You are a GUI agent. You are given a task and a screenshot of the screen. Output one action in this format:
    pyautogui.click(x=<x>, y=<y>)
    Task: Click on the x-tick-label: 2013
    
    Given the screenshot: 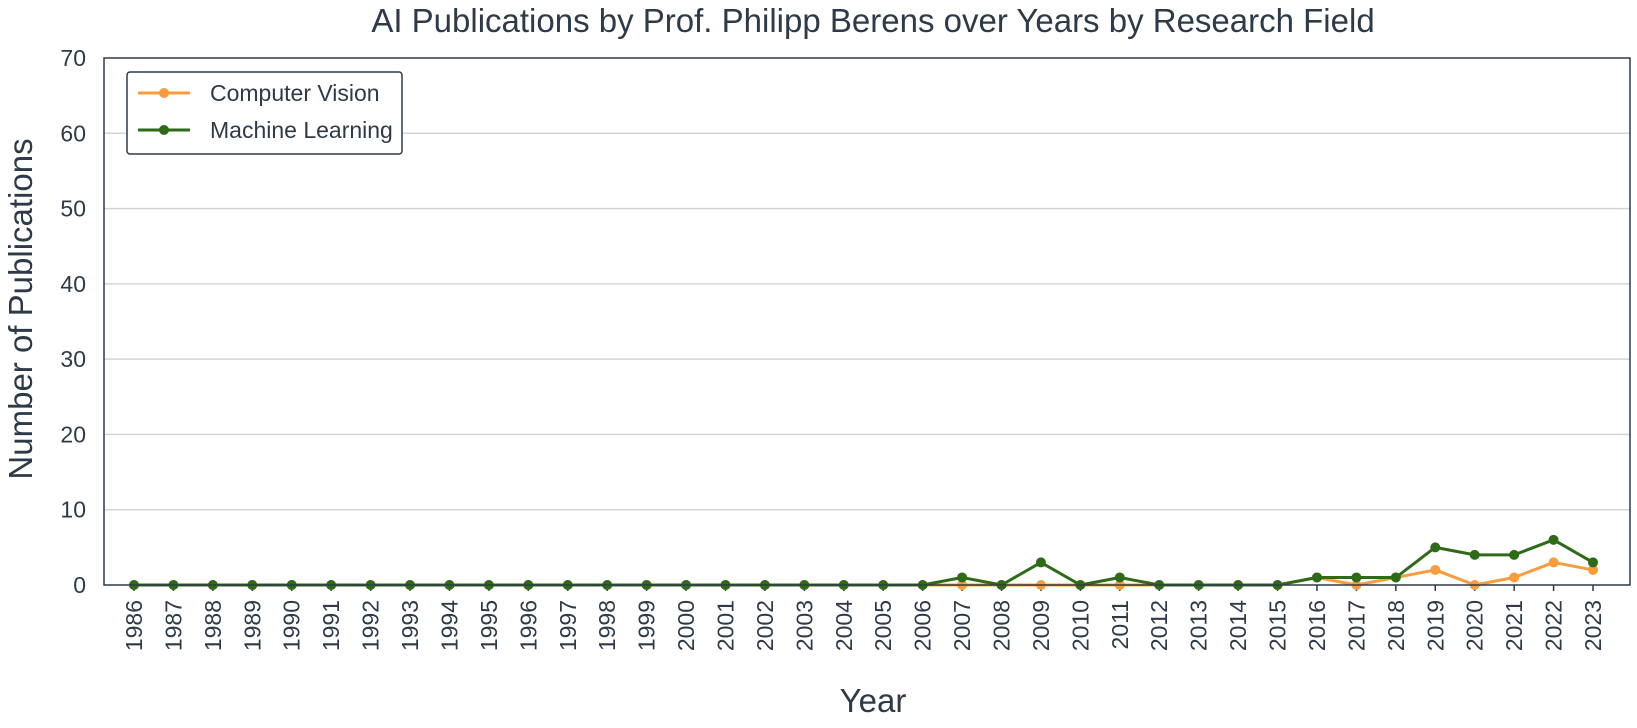 What is the action you would take?
    pyautogui.click(x=1199, y=625)
    